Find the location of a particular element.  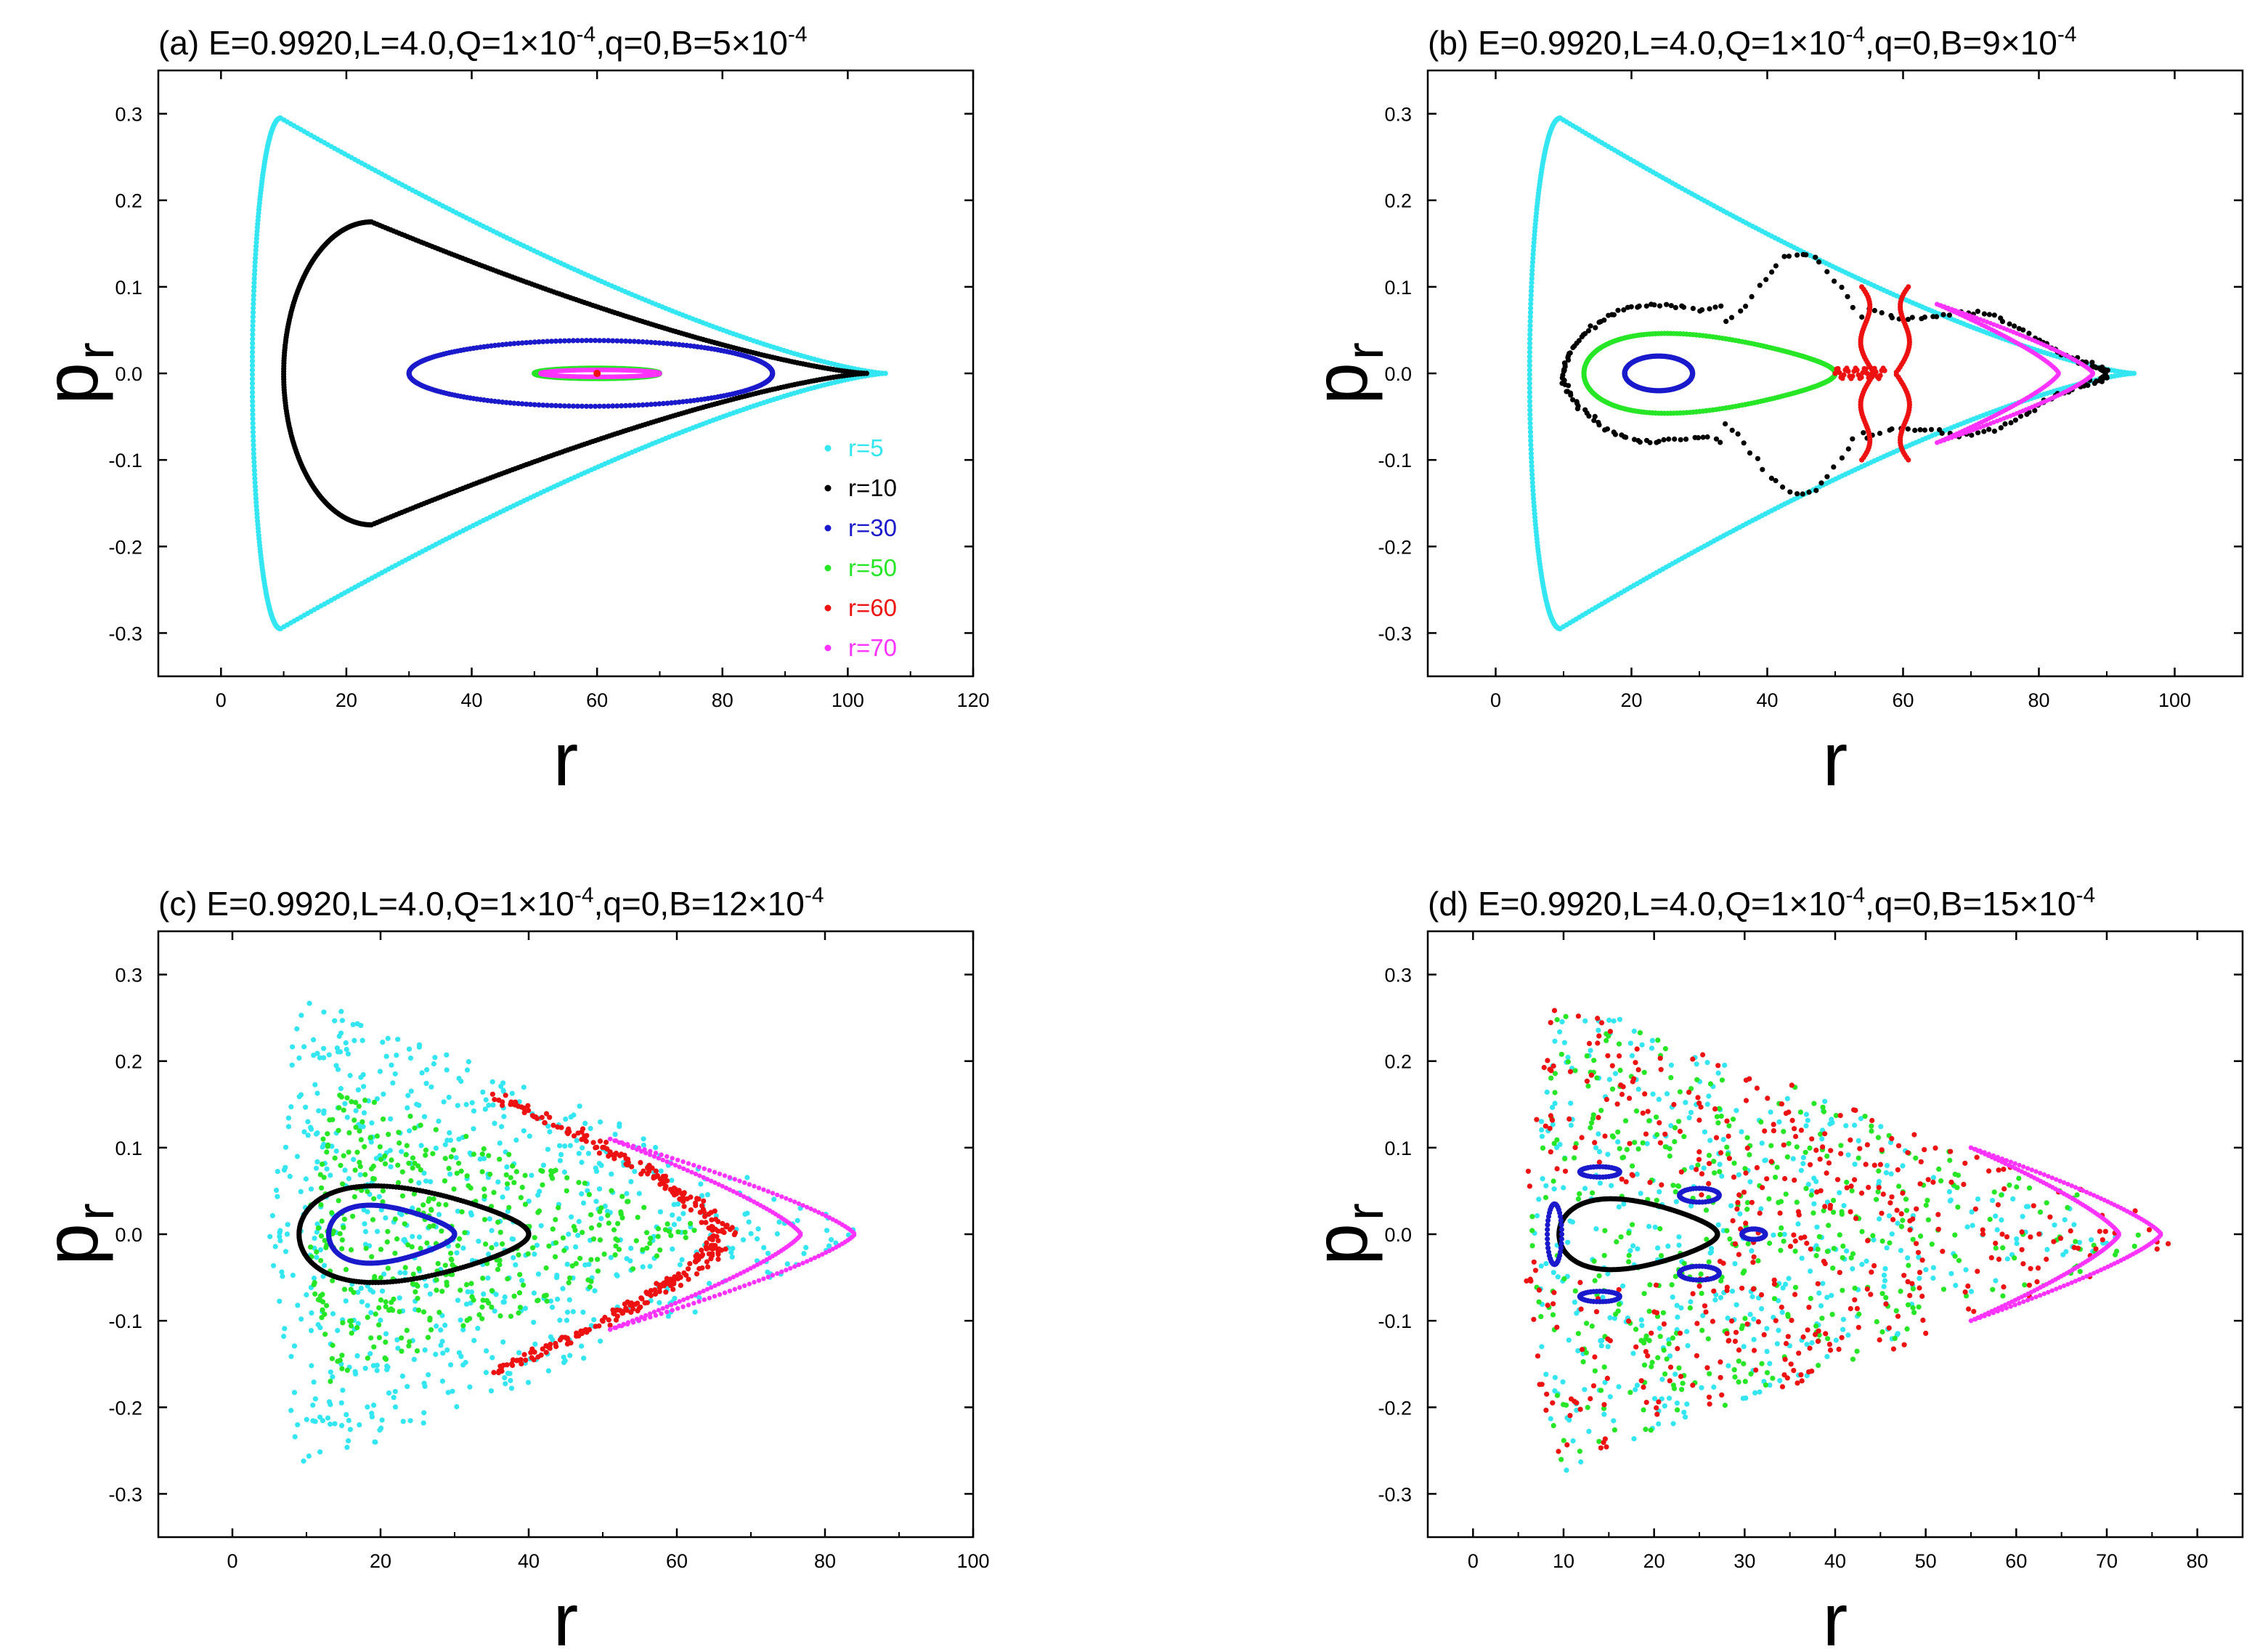

legend-label: r=5 is located at coordinates (866, 447).